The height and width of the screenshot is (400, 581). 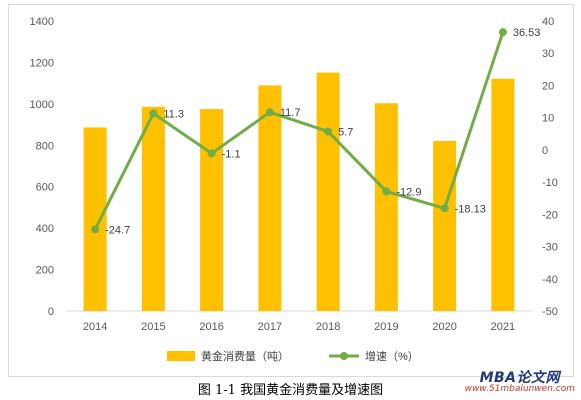 What do you see at coordinates (550, 167) in the screenshot?
I see `right-axis-ticks: -50 -40 -30 -20 -10 0 10 20 30 40` at bounding box center [550, 167].